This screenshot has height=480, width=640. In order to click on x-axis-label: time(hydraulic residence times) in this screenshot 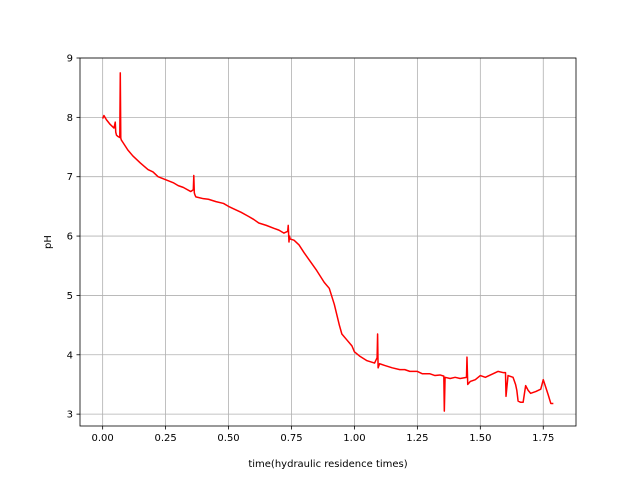, I will do `click(327, 464)`.